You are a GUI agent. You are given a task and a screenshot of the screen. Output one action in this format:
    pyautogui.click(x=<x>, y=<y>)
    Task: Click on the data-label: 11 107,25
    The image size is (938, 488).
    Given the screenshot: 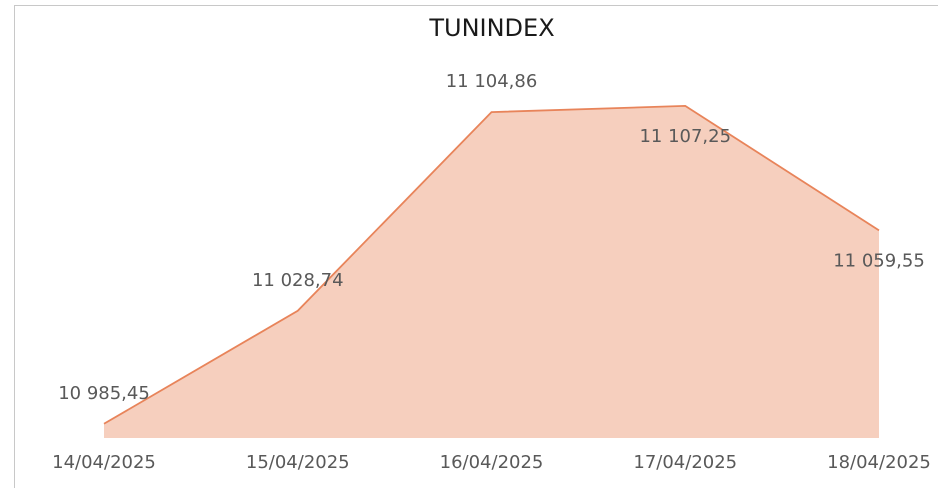 What is the action you would take?
    pyautogui.click(x=685, y=136)
    